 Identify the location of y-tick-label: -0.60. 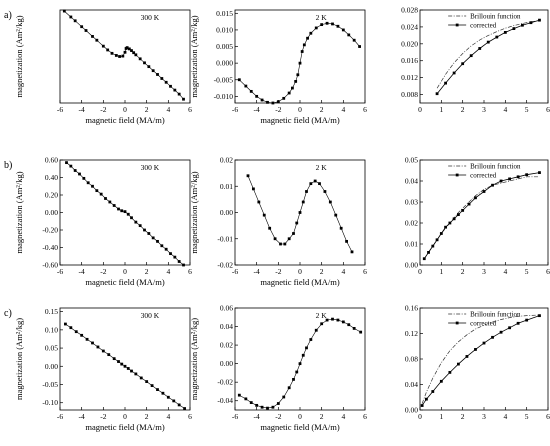
(50, 265).